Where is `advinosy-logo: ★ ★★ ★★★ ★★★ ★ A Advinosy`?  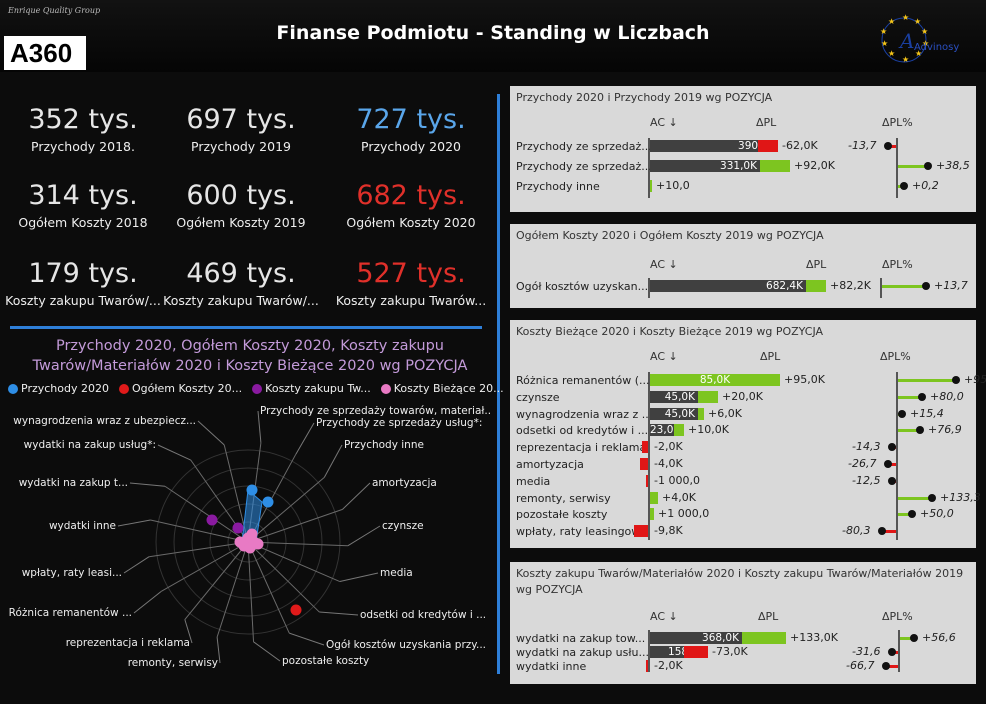
advinosy-logo: ★ ★★ ★★★ ★★★ ★ A Advinosy is located at coordinates (919, 38).